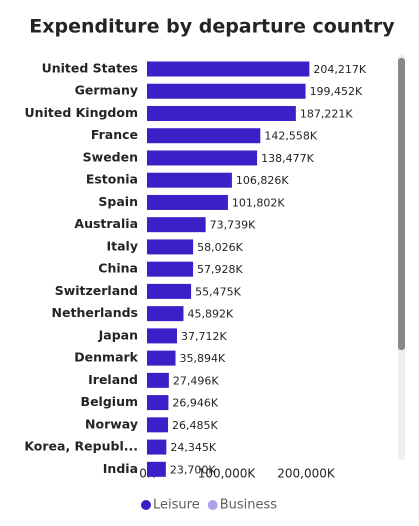  I want to click on x-tick-label: 200,000K, so click(306, 474).